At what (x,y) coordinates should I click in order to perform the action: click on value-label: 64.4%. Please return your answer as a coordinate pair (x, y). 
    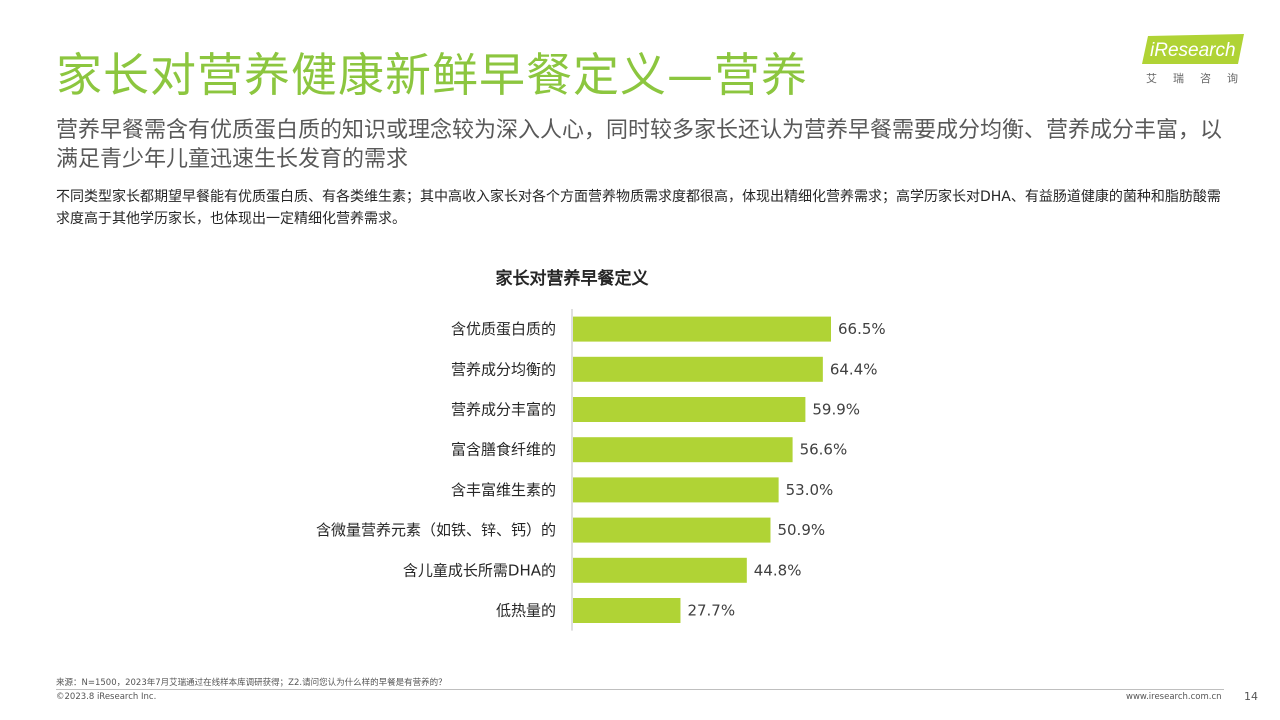
    Looking at the image, I should click on (854, 369).